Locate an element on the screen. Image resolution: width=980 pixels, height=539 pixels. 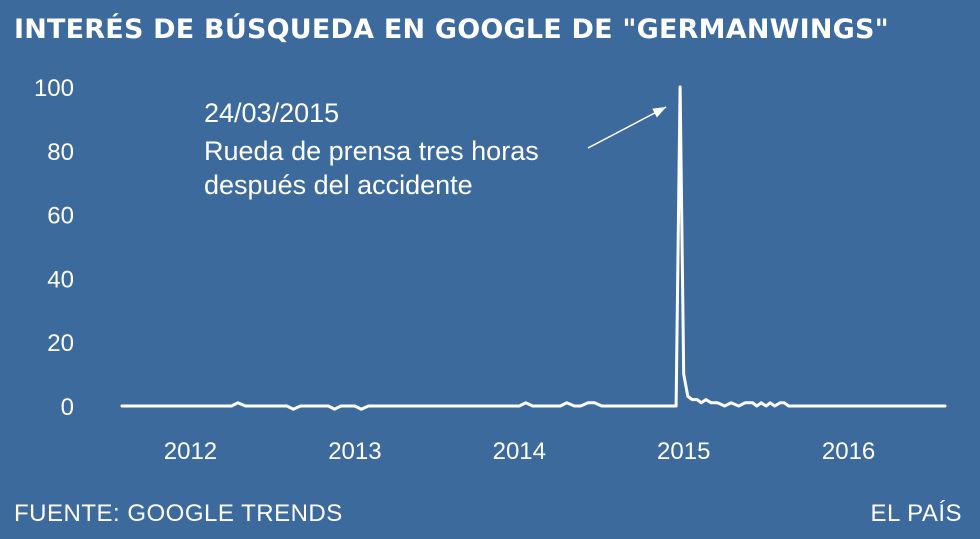
y-tick-label: 60 is located at coordinates (60, 216).